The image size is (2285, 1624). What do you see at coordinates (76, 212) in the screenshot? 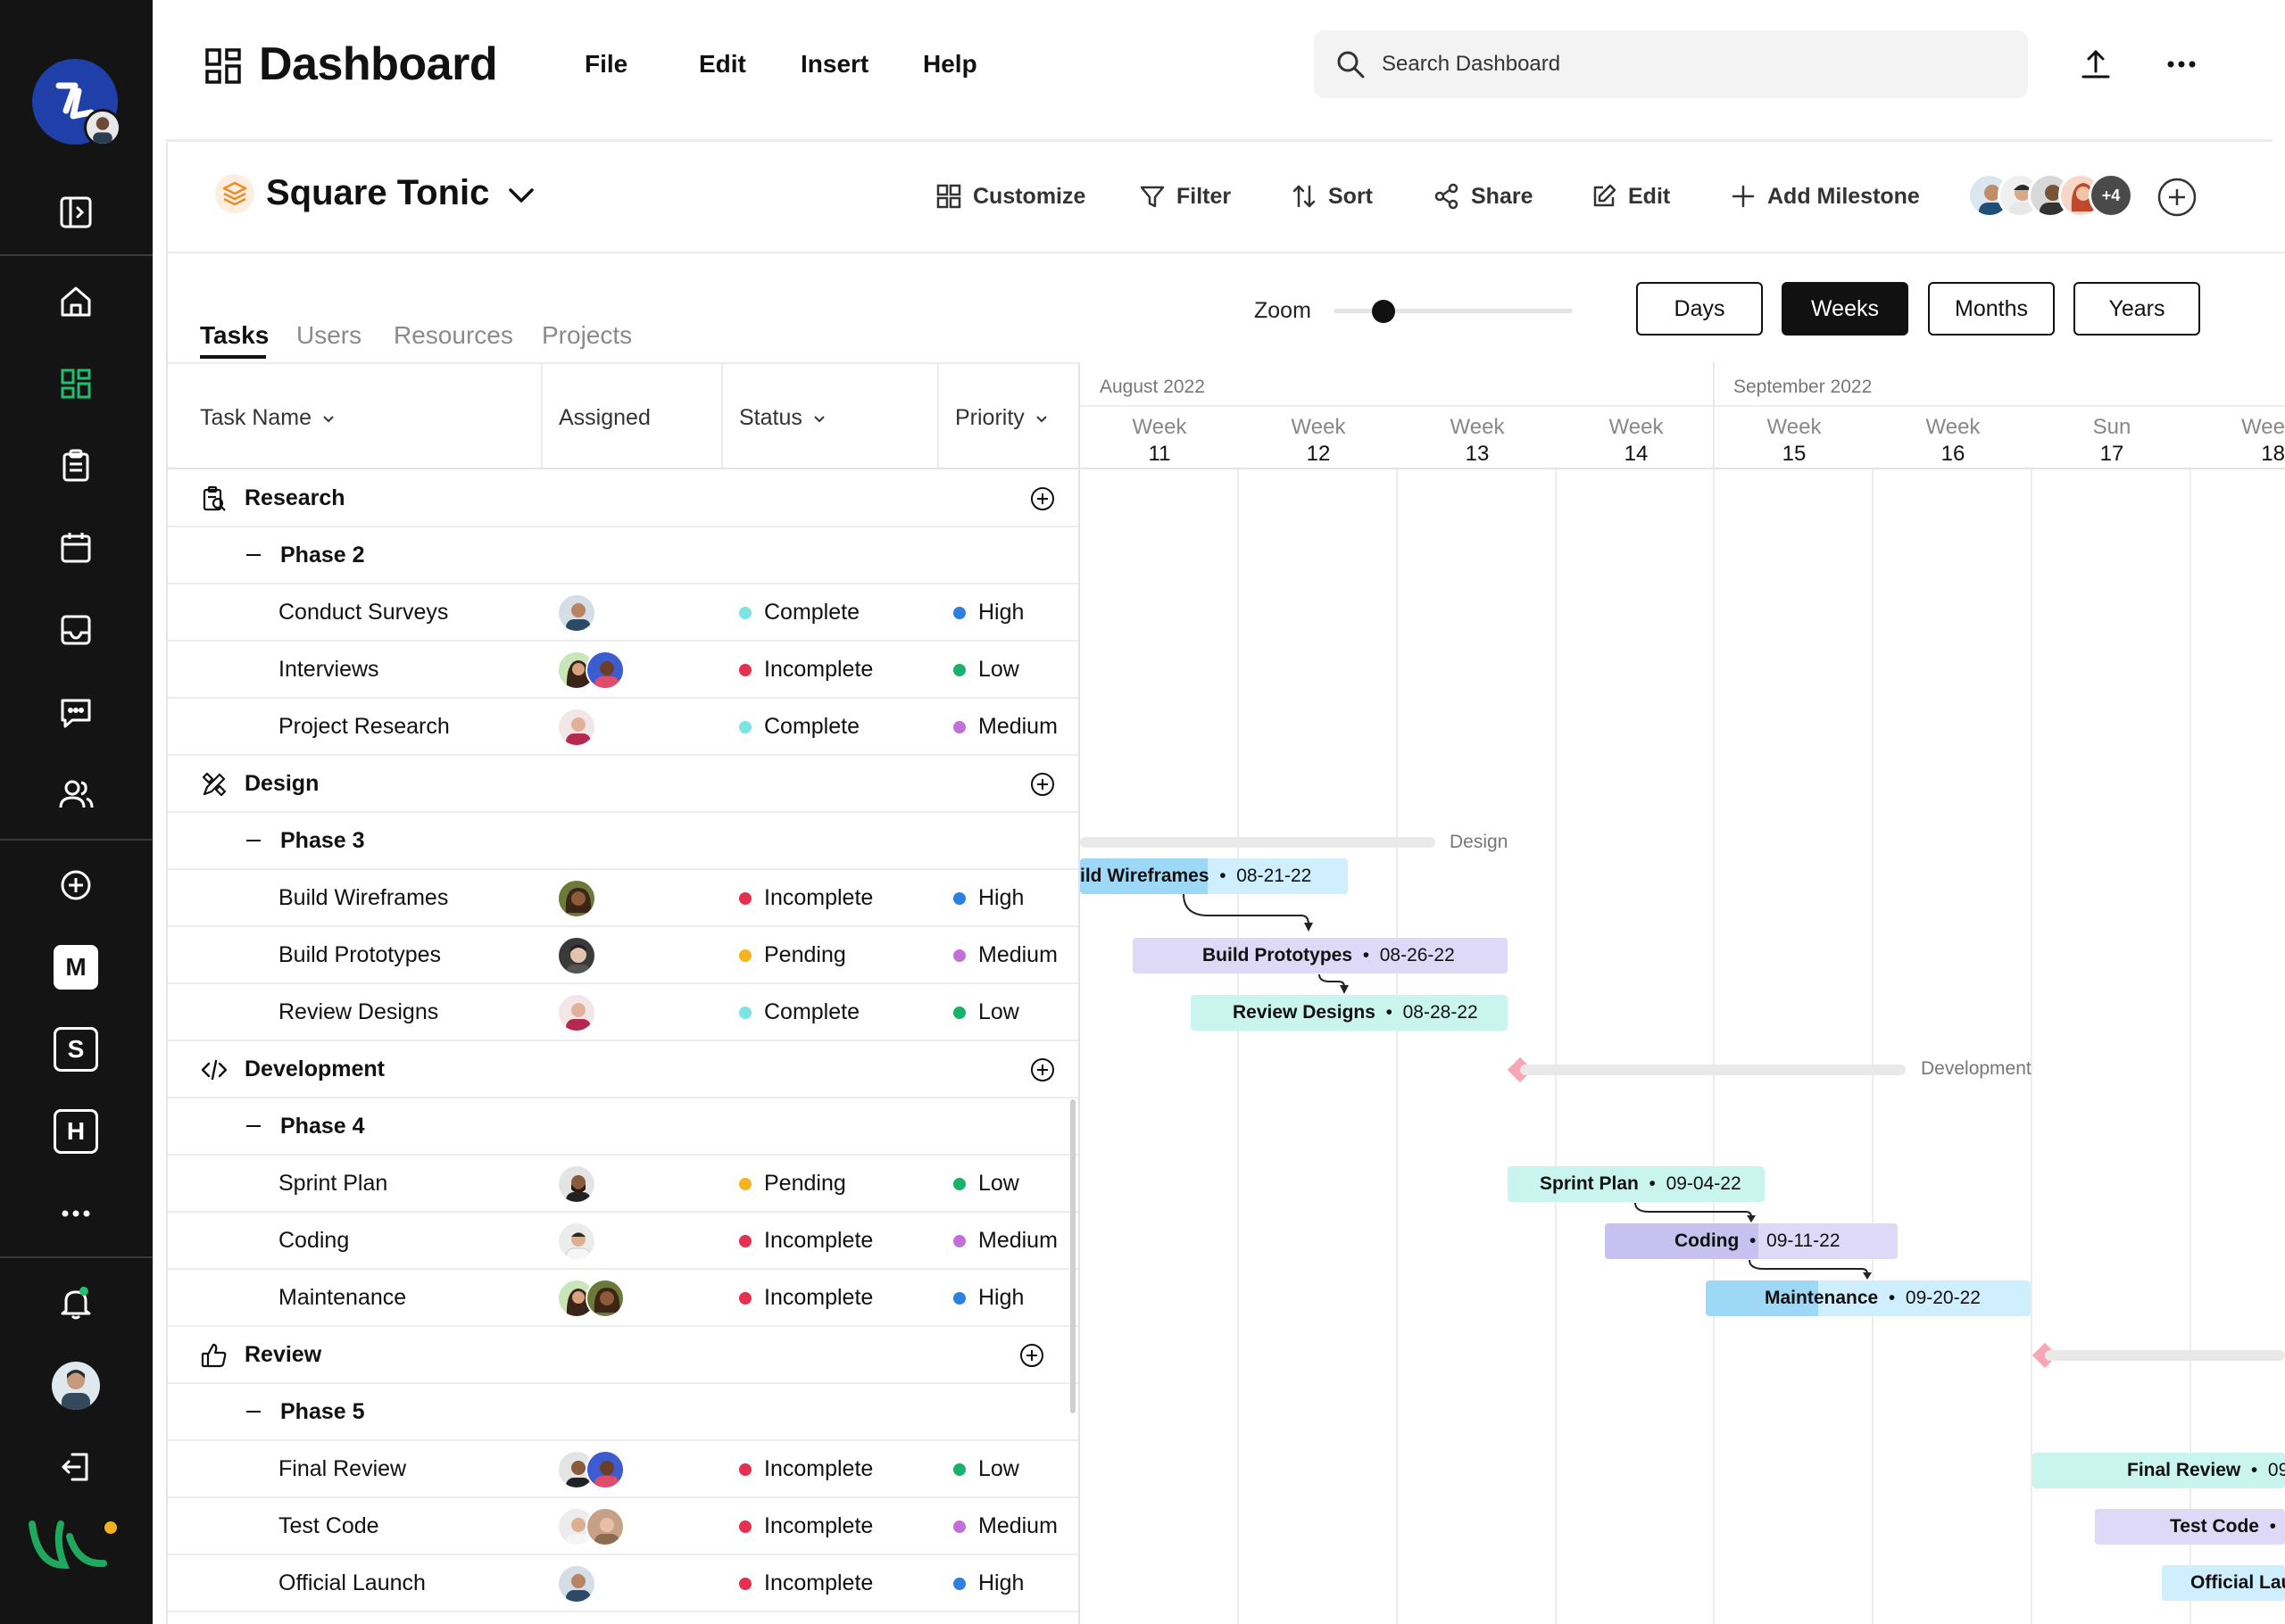
I see `sidebar-toggle-icon` at bounding box center [76, 212].